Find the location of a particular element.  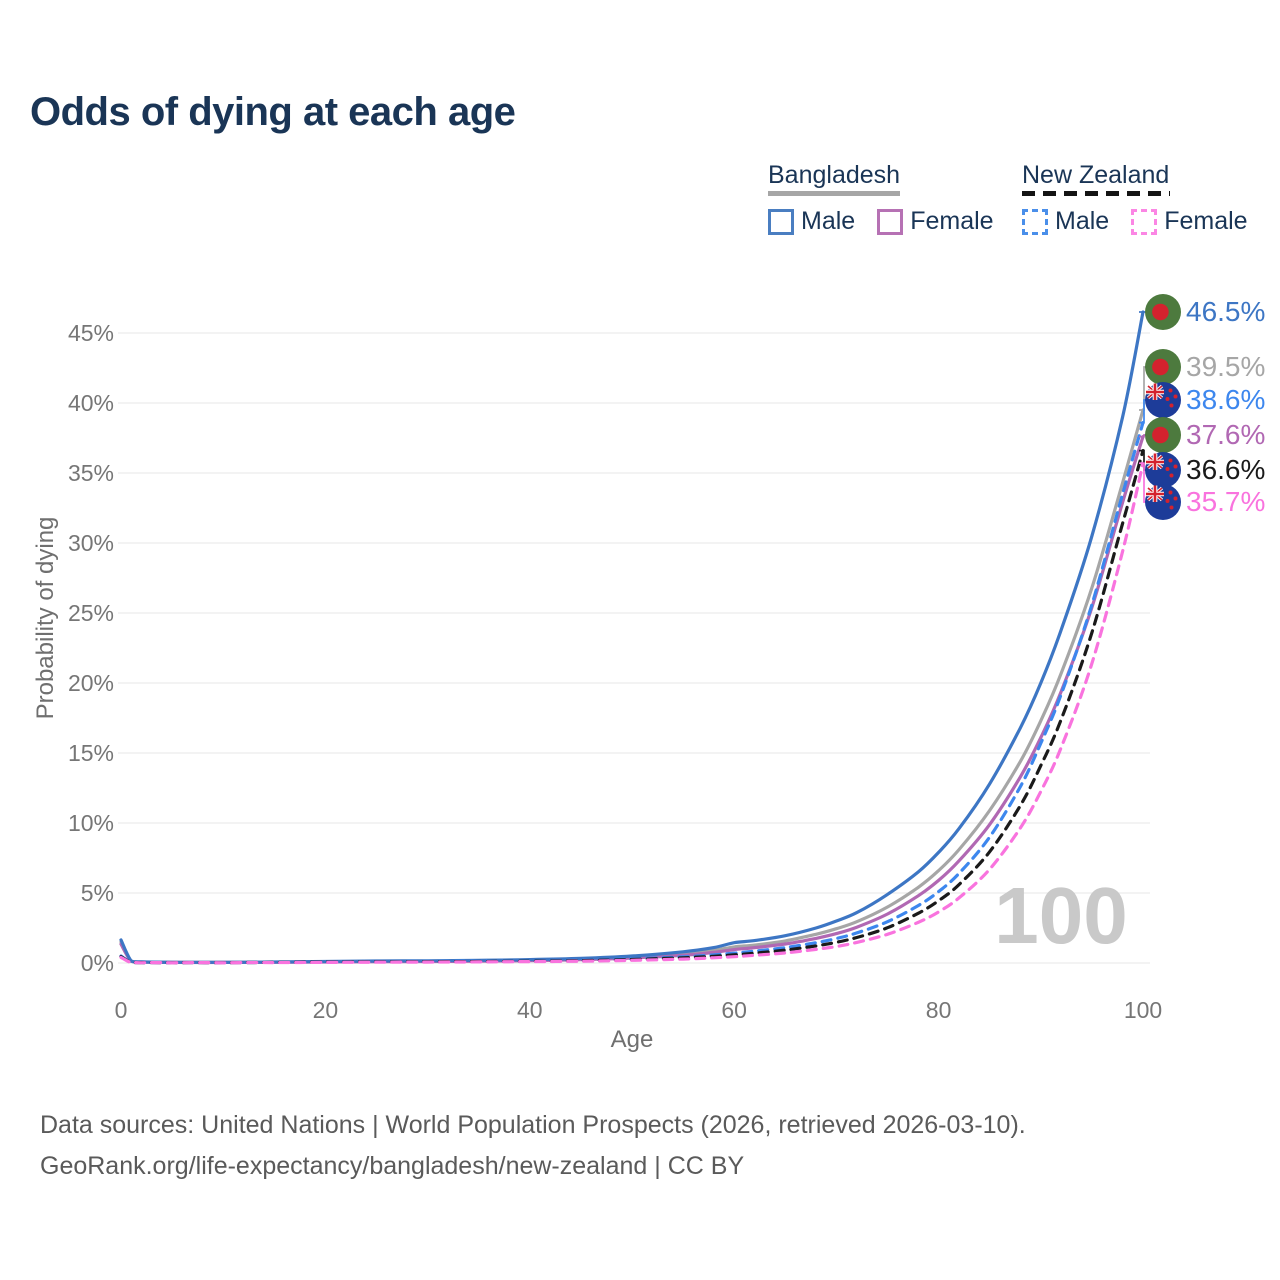

series-end-value-label: 35.7% is located at coordinates (1226, 501).